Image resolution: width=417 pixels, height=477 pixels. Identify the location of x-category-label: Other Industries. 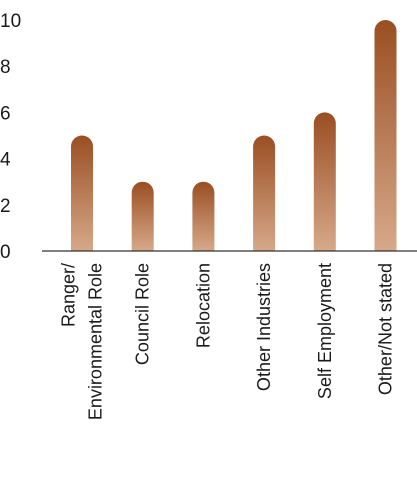
(264, 327).